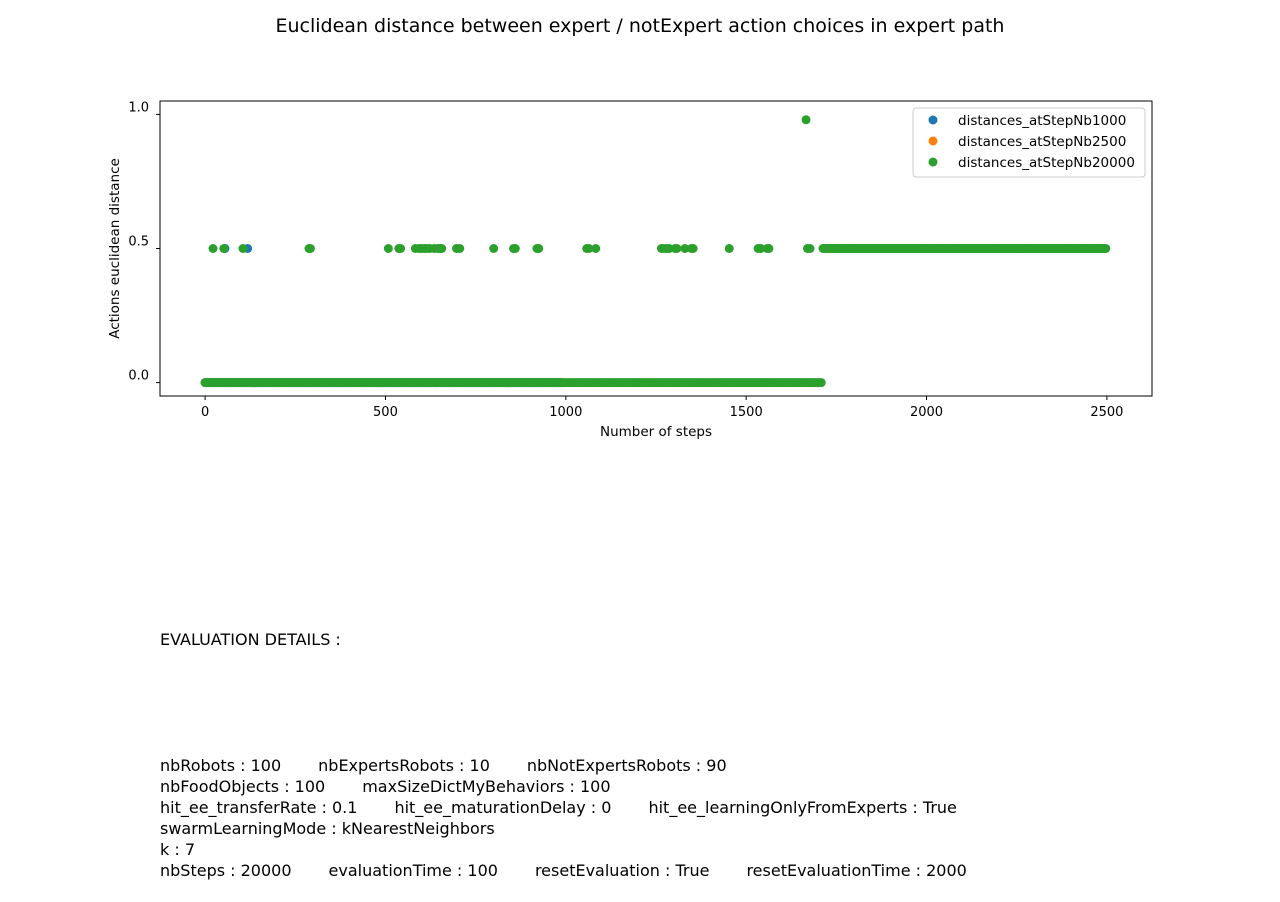  Describe the element at coordinates (1042, 142) in the screenshot. I see `legend-label: distances_atStepNb2500` at that location.